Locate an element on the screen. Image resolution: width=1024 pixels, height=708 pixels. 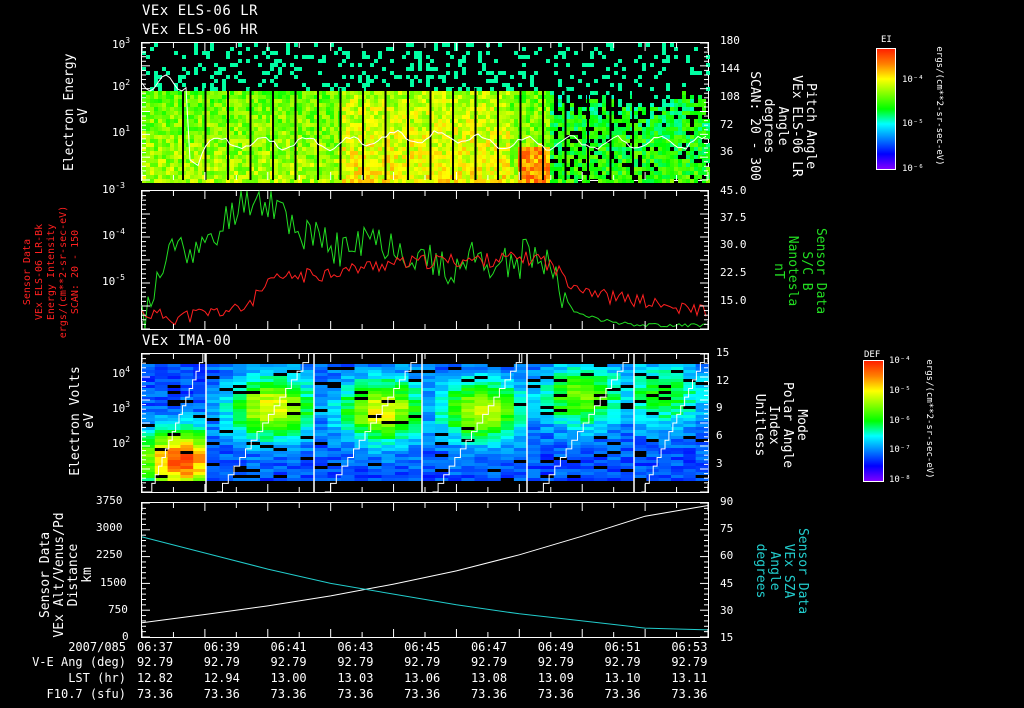
footer-time-value: 06:41 is located at coordinates (288, 647).